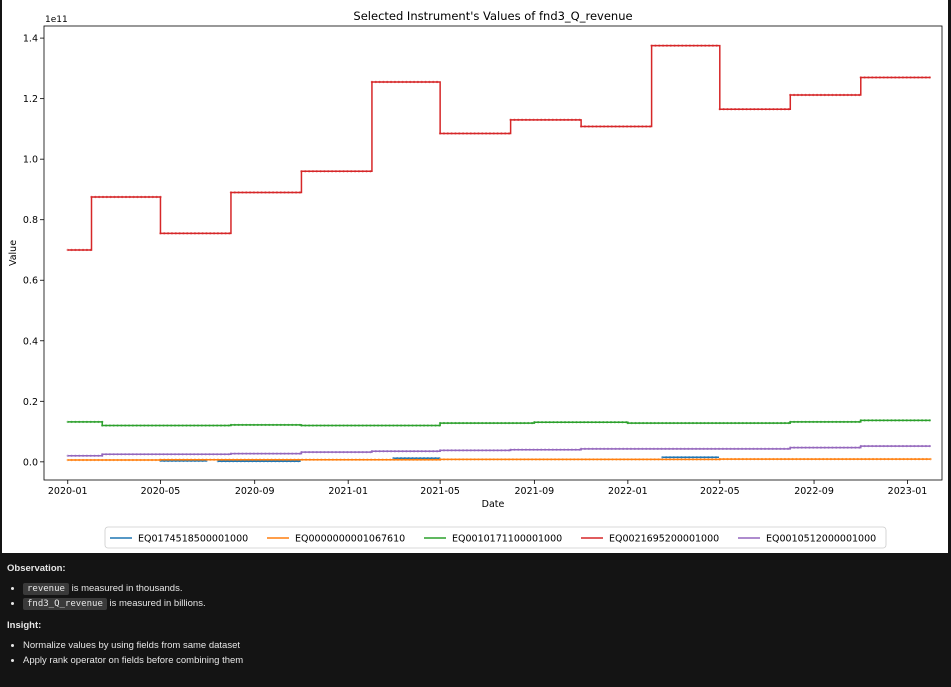  Describe the element at coordinates (720, 491) in the screenshot. I see `x-tick-label: 2022-05` at that location.